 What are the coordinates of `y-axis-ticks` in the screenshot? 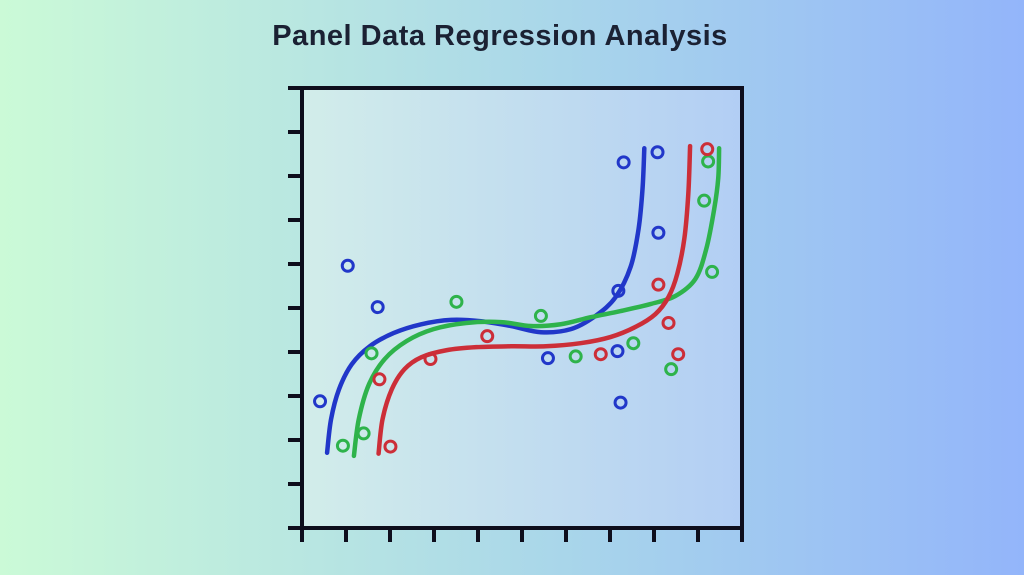 It's located at (294, 308).